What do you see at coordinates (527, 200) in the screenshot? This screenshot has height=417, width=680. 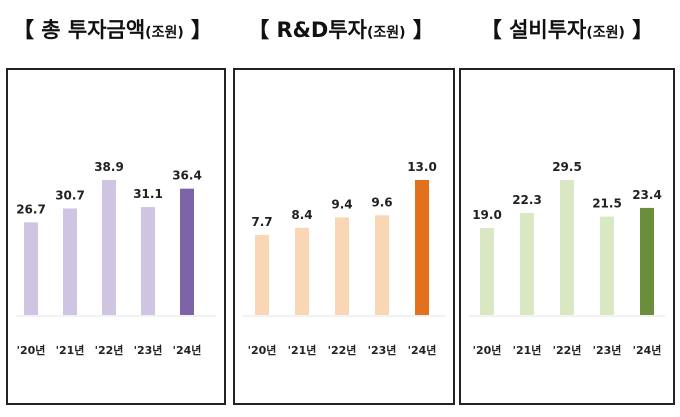 I see `data-label: 22.3` at bounding box center [527, 200].